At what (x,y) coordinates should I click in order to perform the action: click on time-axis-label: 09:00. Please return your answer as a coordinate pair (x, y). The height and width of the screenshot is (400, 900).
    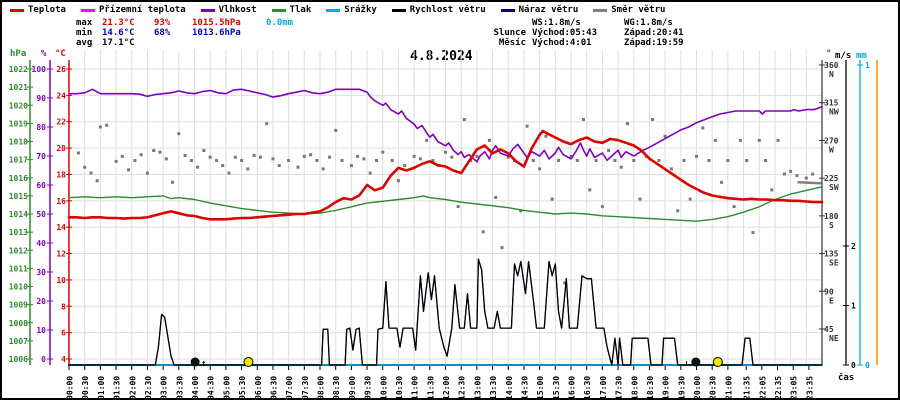
    Looking at the image, I should click on (352, 388).